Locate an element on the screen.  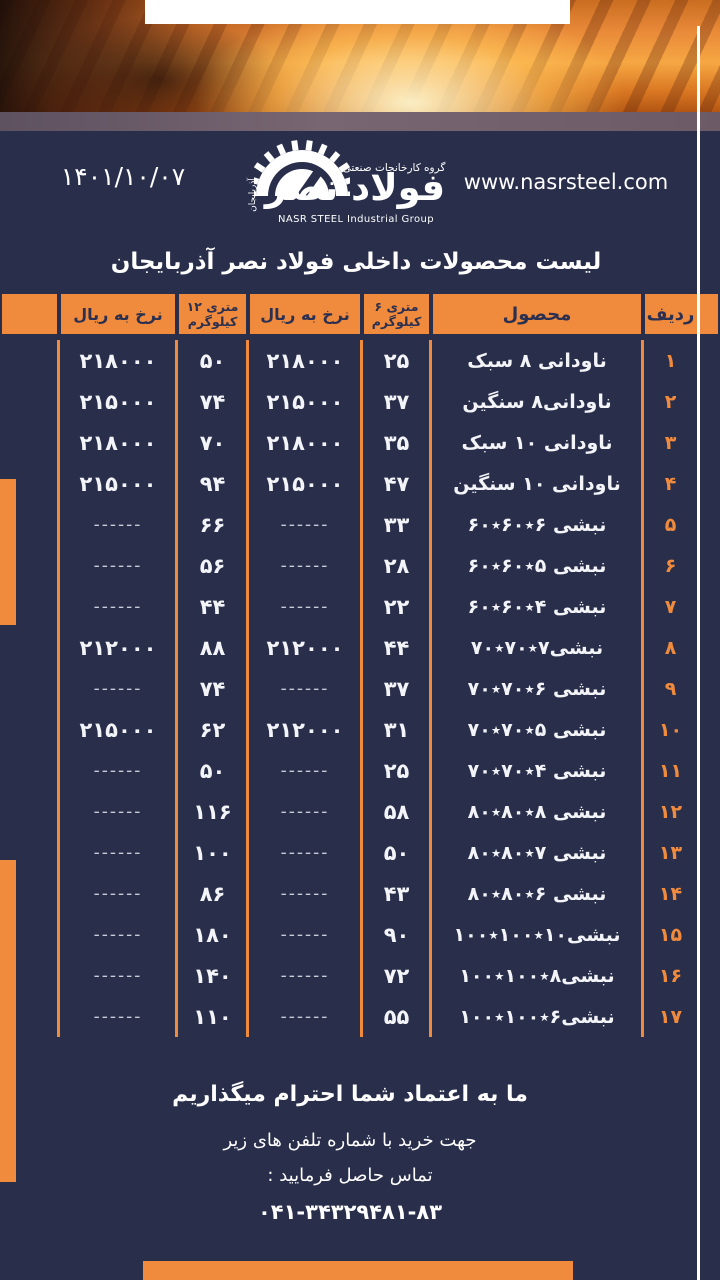
product-name: نبشی۸٭۱۰۰٭۱۰۰ is located at coordinates (537, 975).